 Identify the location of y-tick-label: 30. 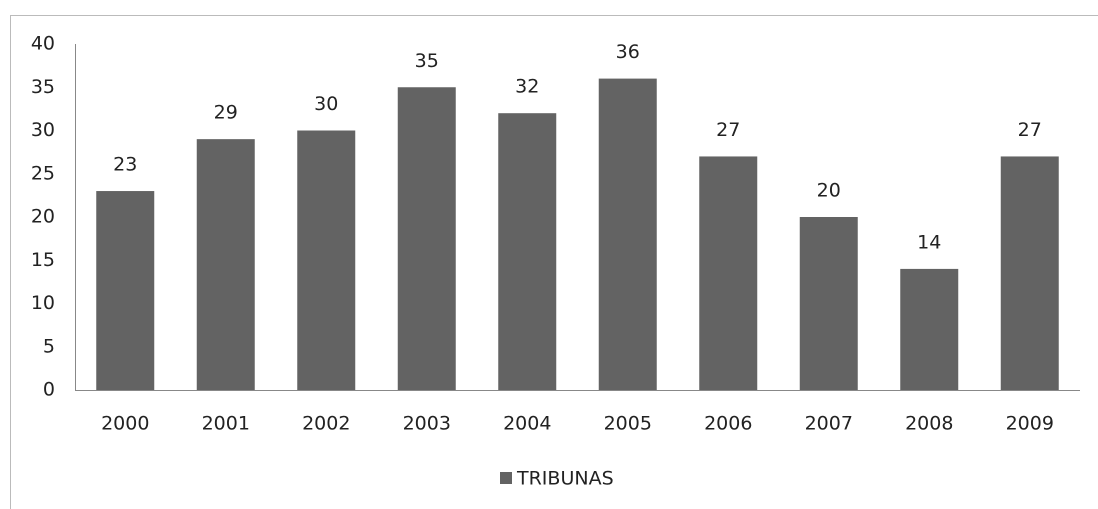
(43, 130).